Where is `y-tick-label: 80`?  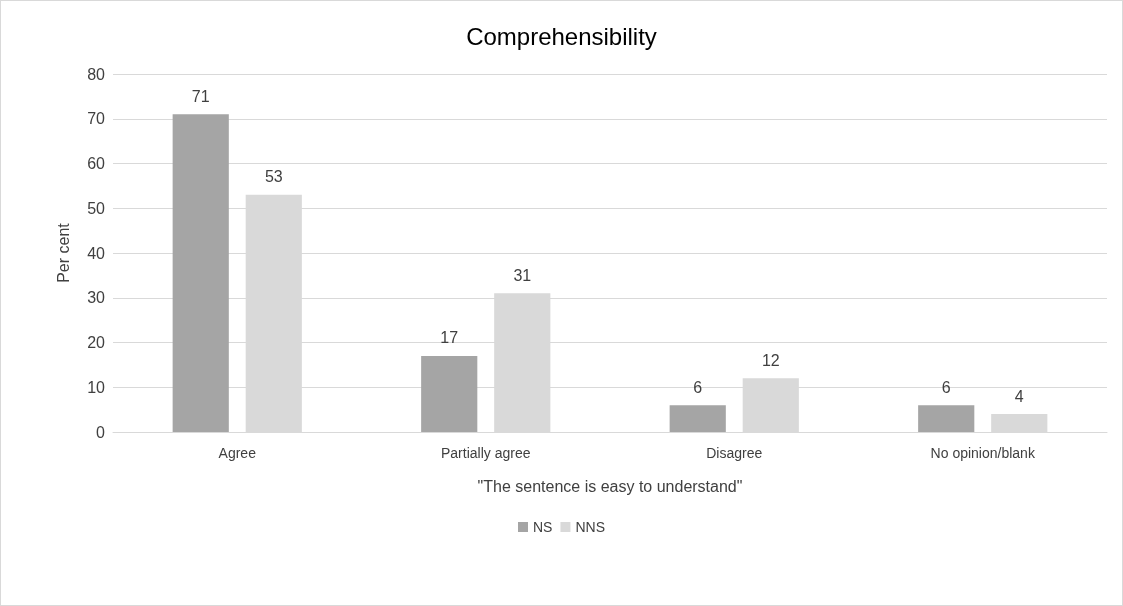 y-tick-label: 80 is located at coordinates (96, 74).